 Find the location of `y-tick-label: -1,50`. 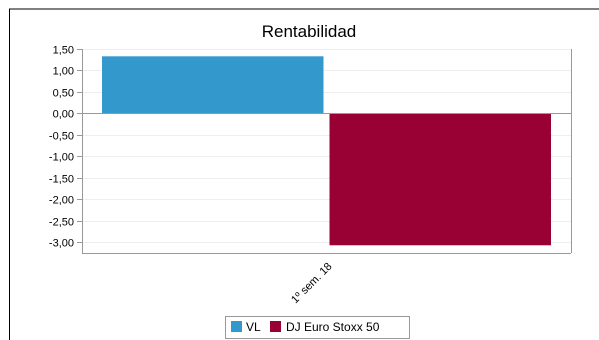

y-tick-label: -1,50 is located at coordinates (61, 180).